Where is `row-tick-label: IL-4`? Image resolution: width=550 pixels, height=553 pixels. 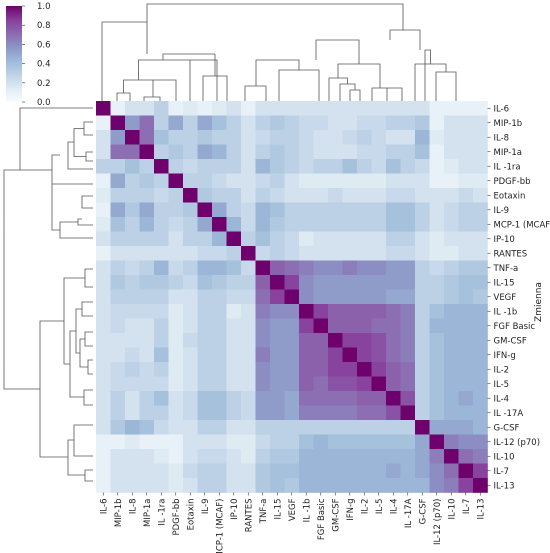
row-tick-label: IL-4 is located at coordinates (502, 399).